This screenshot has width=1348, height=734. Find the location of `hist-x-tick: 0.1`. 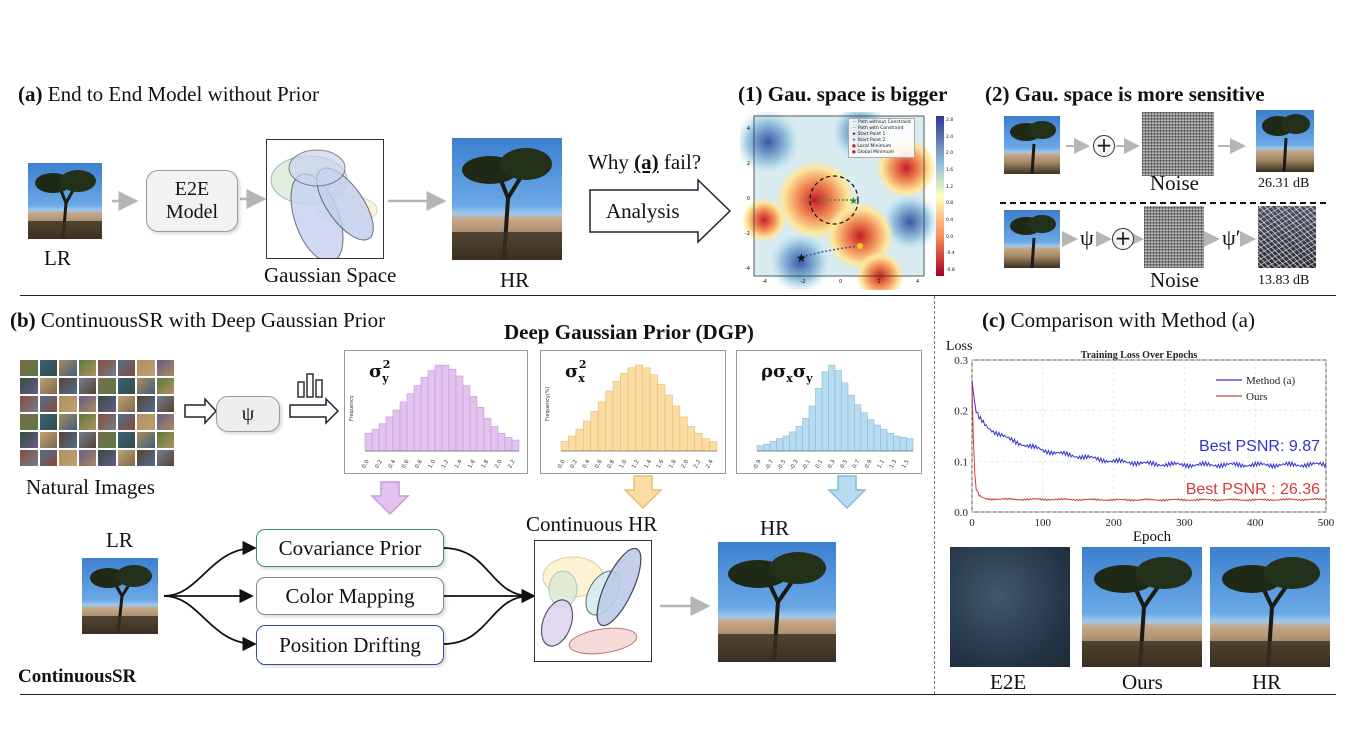

hist-x-tick: 0.1 is located at coordinates (820, 464).